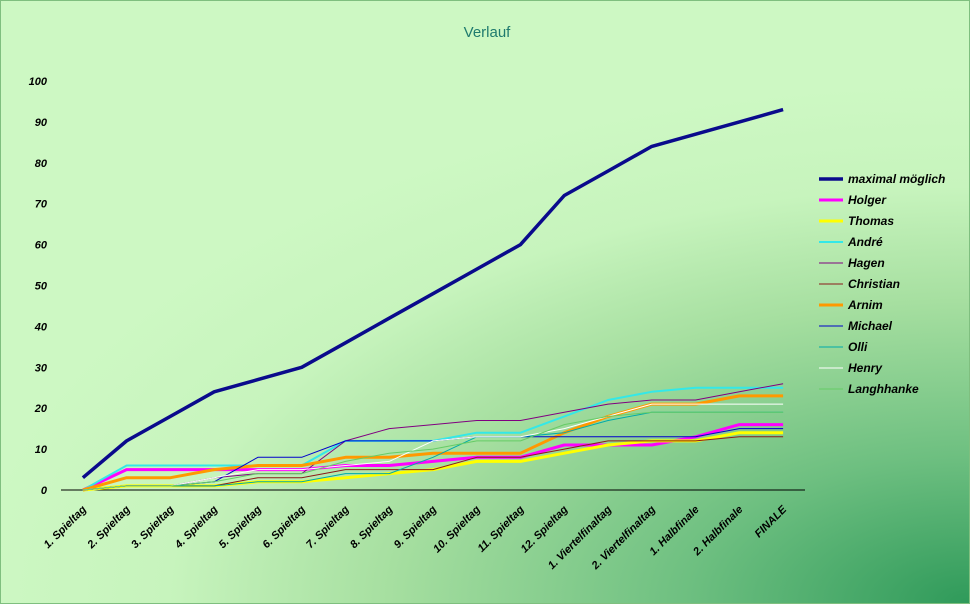  Describe the element at coordinates (66, 527) in the screenshot. I see `x-tick-label: 1. Spieltag` at that location.